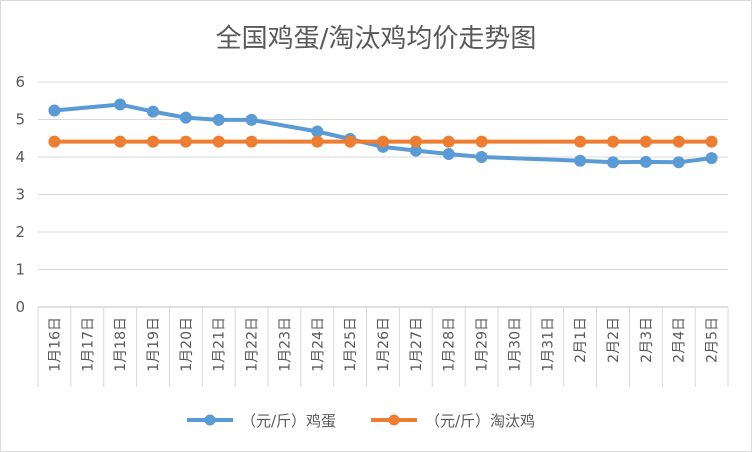 Image resolution: width=752 pixels, height=452 pixels. What do you see at coordinates (154, 344) in the screenshot?
I see `x-tick-label: 1月19日` at bounding box center [154, 344].